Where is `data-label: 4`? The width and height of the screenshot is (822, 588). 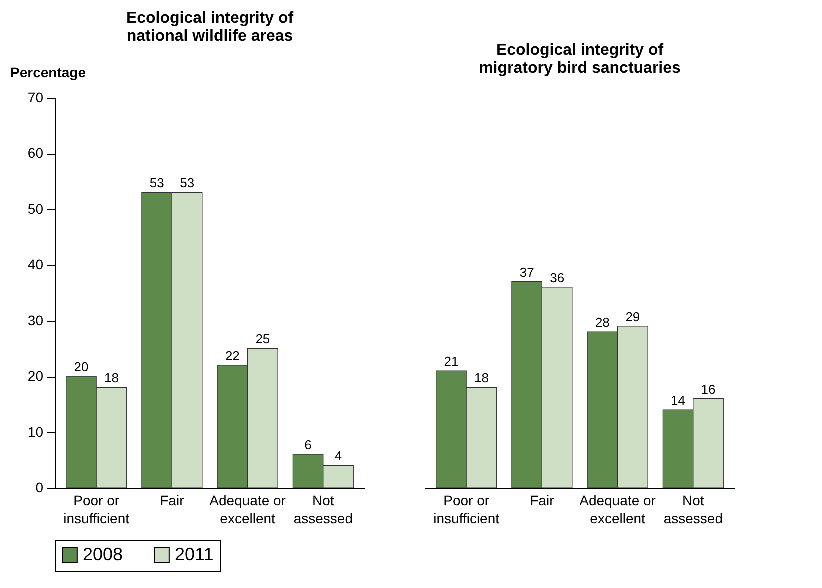
data-label: 4 is located at coordinates (338, 456).